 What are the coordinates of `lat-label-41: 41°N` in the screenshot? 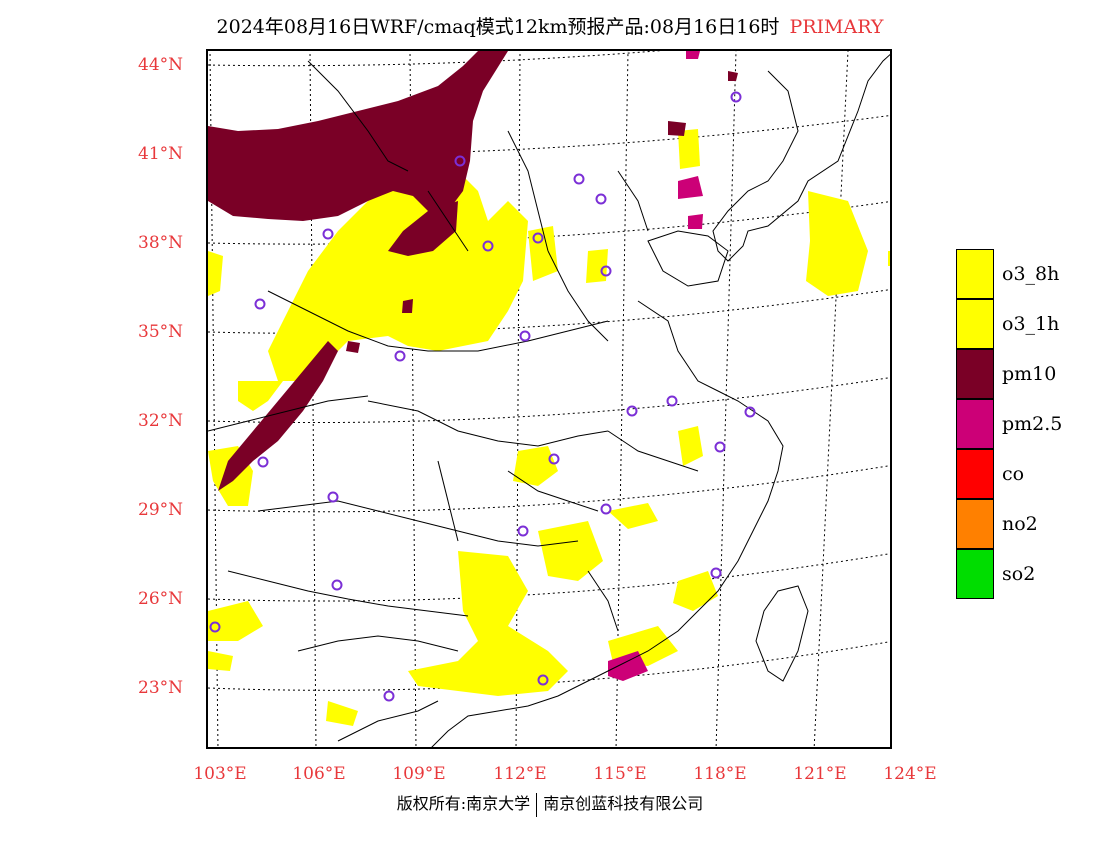 It's located at (161, 154).